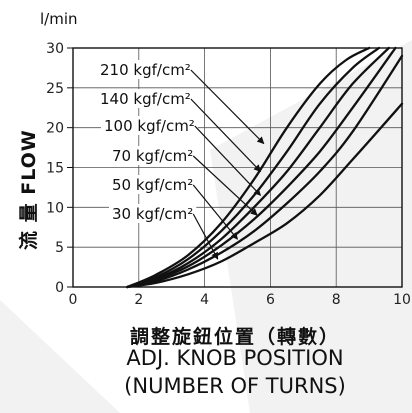 The height and width of the screenshot is (413, 412). I want to click on x-tick-label: 10, so click(402, 300).